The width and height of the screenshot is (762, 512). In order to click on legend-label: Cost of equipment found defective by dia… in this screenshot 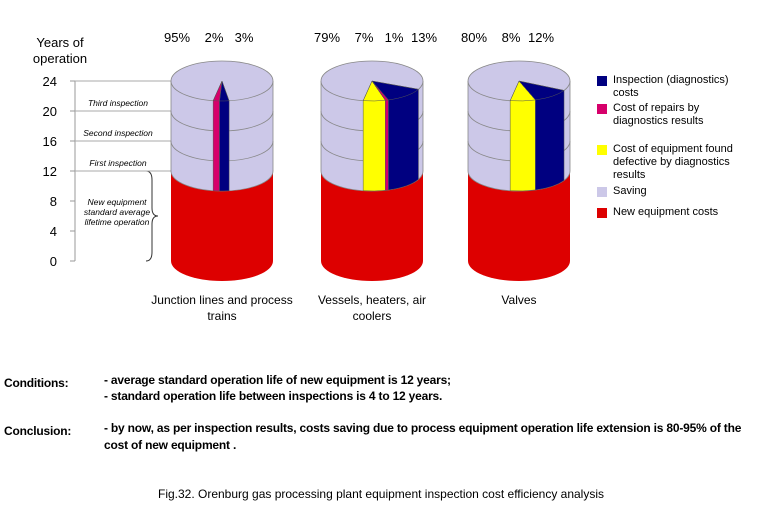, I will do `click(673, 162)`.